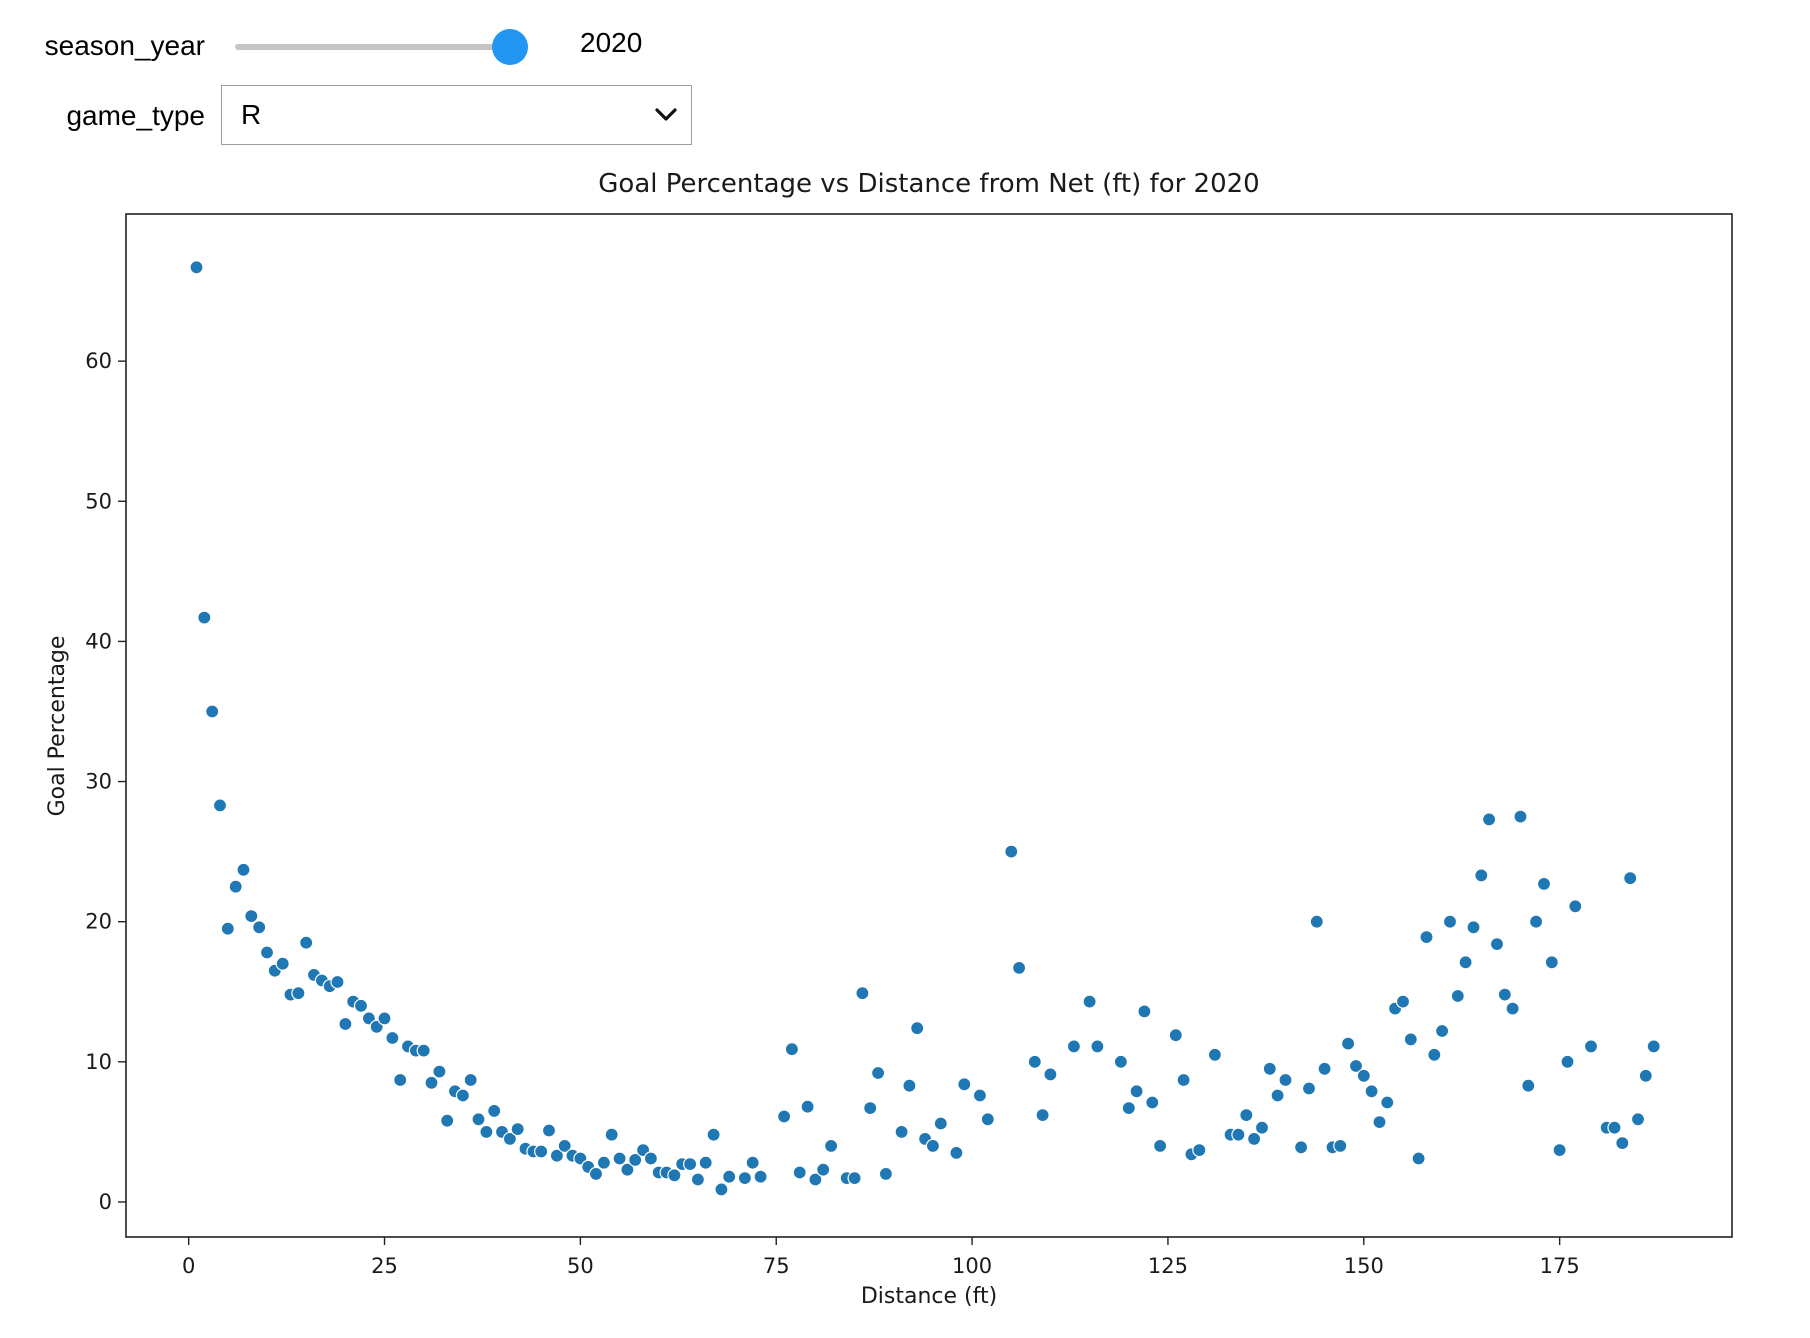  I want to click on season-year-value-readout: 2020, so click(611, 42).